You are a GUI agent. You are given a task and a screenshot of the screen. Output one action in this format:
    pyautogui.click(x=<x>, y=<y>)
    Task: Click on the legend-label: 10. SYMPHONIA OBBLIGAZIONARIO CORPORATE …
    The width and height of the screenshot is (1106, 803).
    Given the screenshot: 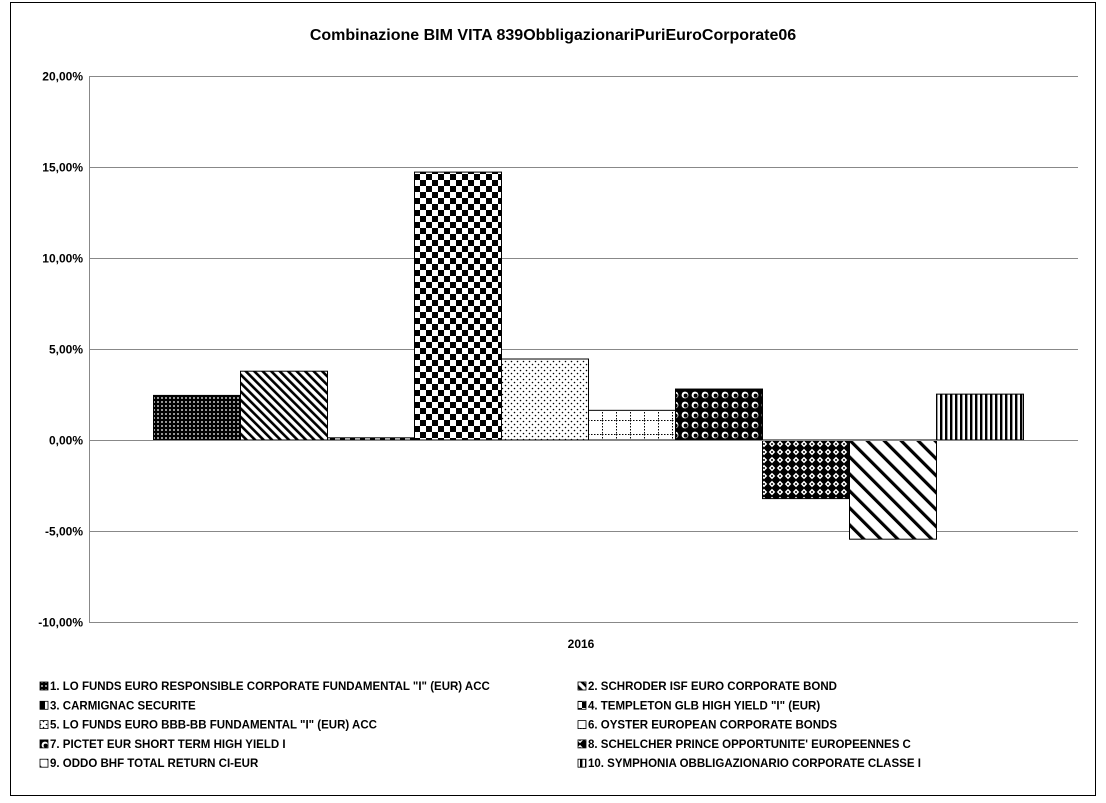 What is the action you would take?
    pyautogui.click(x=754, y=764)
    